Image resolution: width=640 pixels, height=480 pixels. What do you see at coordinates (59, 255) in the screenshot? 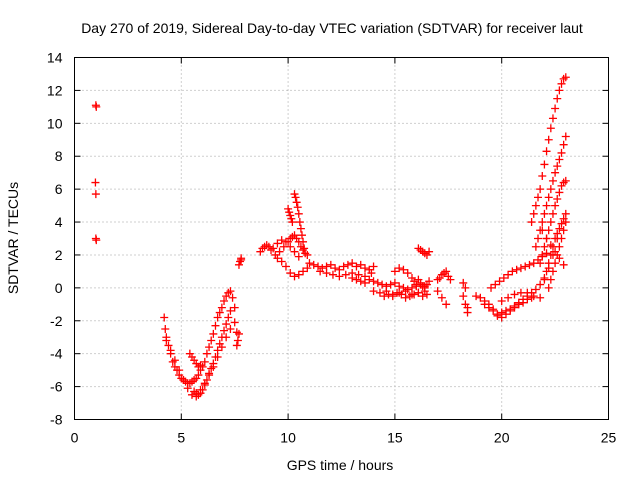
I see `y-tick-label: 2` at bounding box center [59, 255].